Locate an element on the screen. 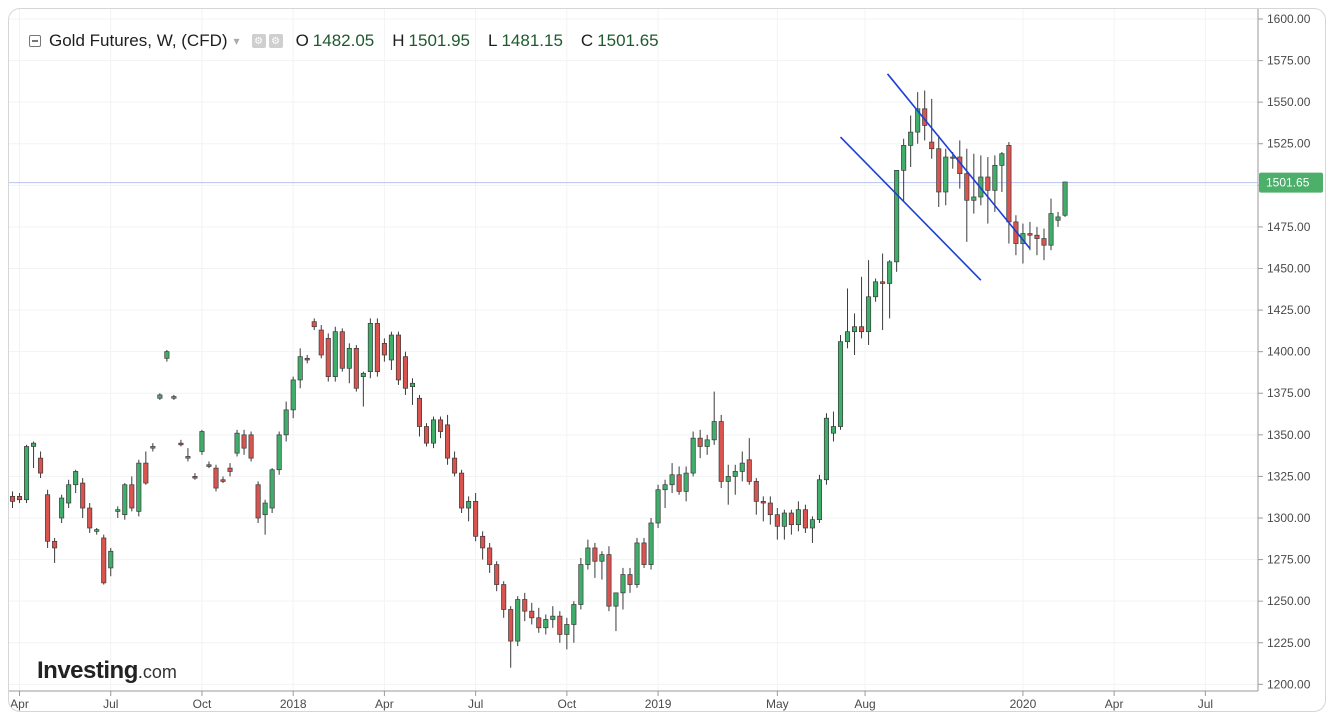 Image resolution: width=1332 pixels, height=718 pixels. last-price-label: 1501.65 is located at coordinates (1291, 182).